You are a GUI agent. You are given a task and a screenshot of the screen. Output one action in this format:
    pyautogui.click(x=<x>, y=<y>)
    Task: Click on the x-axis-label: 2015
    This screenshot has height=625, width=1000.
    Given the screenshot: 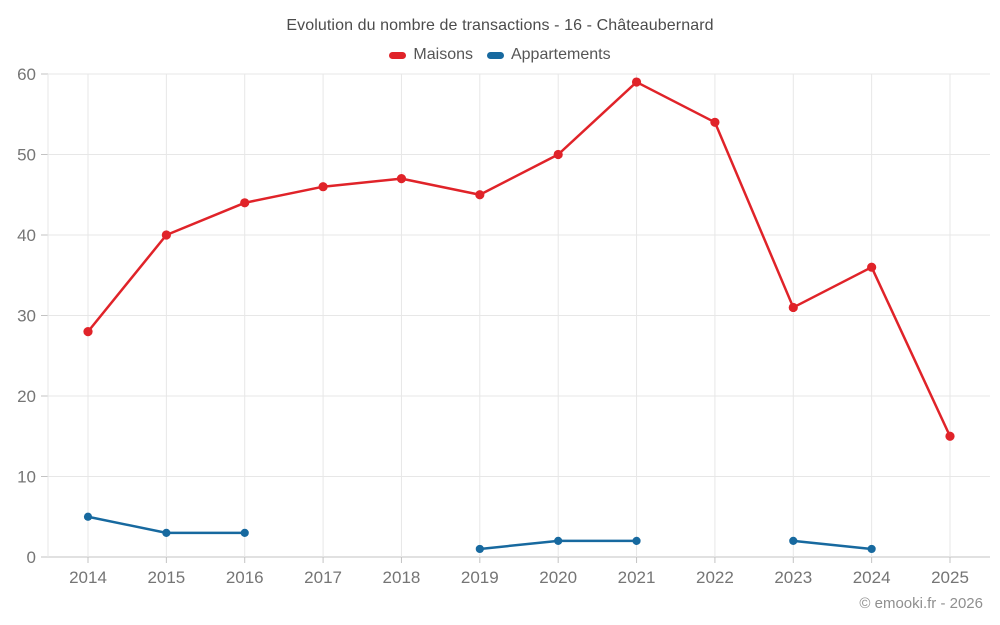 What is the action you would take?
    pyautogui.click(x=166, y=577)
    